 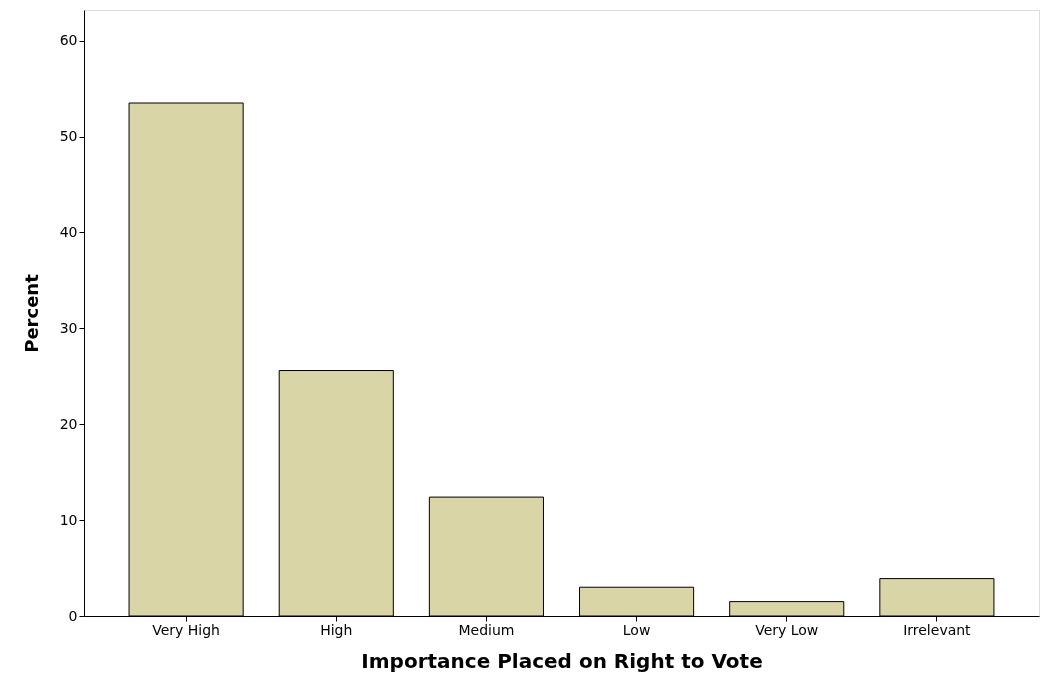 I want to click on x-axis-title: Importance Placed on Right to Vote, so click(x=562, y=660).